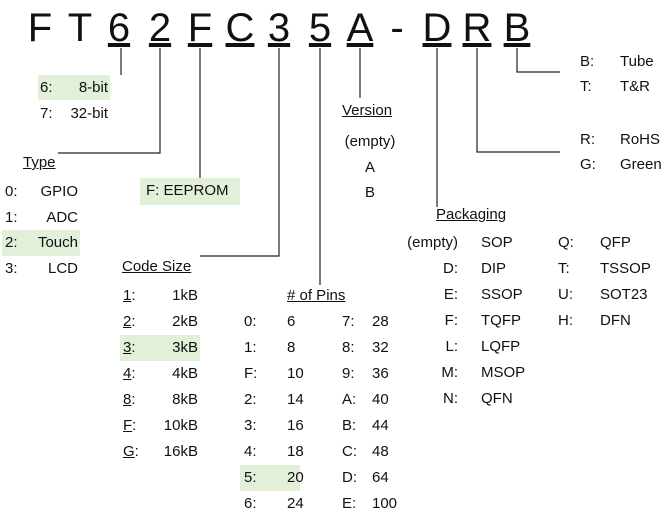 This screenshot has height=513, width=665. What do you see at coordinates (62, 269) in the screenshot?
I see `type-value: LCD` at bounding box center [62, 269].